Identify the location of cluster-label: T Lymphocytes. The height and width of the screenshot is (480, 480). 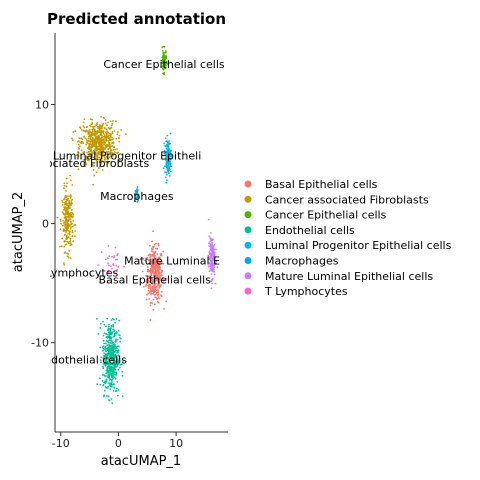
(77, 272).